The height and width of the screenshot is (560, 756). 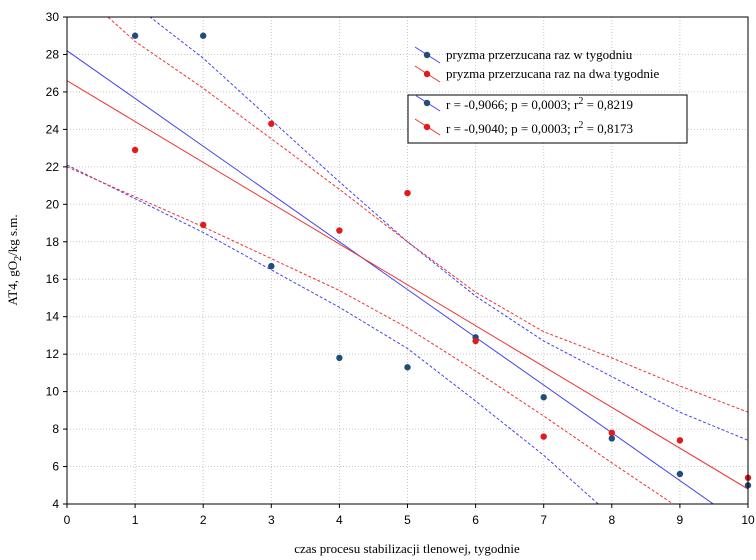 What do you see at coordinates (67, 520) in the screenshot?
I see `x-tick-label: 0` at bounding box center [67, 520].